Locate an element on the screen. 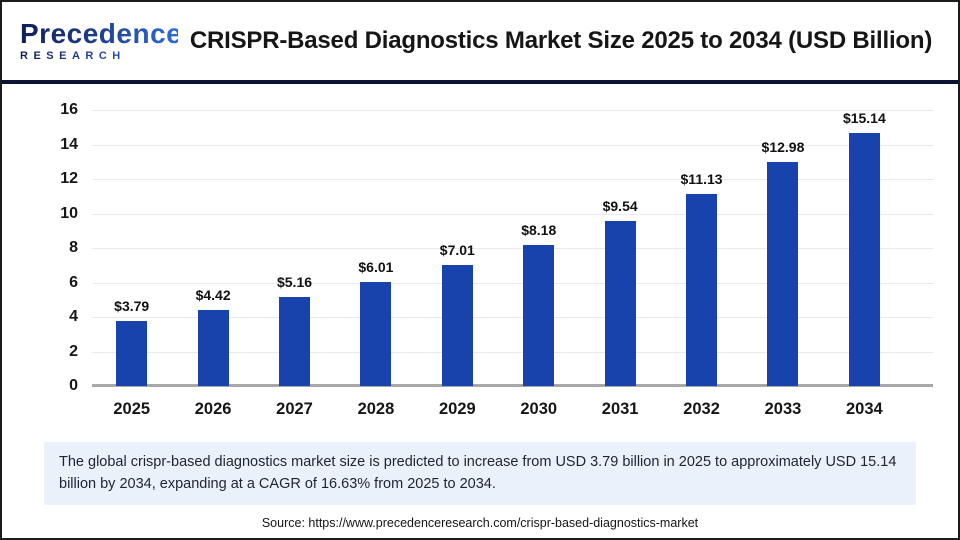 The height and width of the screenshot is (540, 960). y-tick-label: 12 is located at coordinates (69, 178).